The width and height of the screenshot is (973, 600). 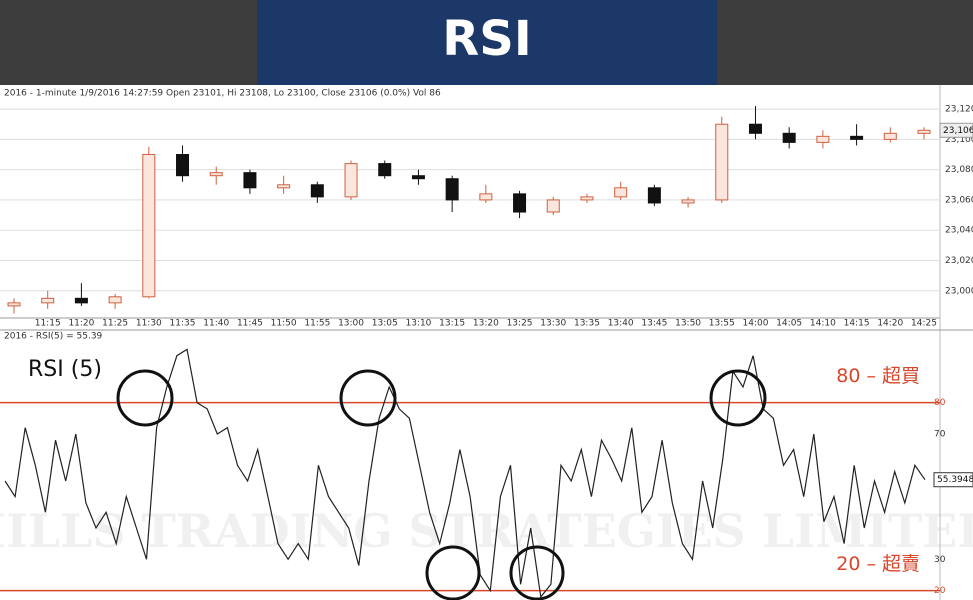 What do you see at coordinates (452, 324) in the screenshot?
I see `x-tick-label: 13:15` at bounding box center [452, 324].